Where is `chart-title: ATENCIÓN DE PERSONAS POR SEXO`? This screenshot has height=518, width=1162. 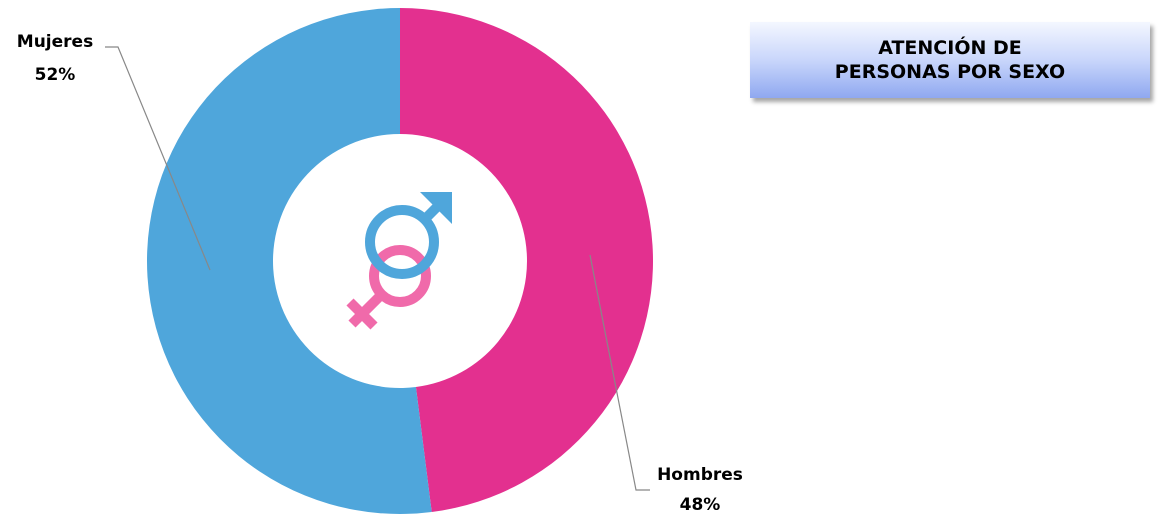
chart-title: ATENCIÓN DE PERSONAS POR SEXO is located at coordinates (950, 60).